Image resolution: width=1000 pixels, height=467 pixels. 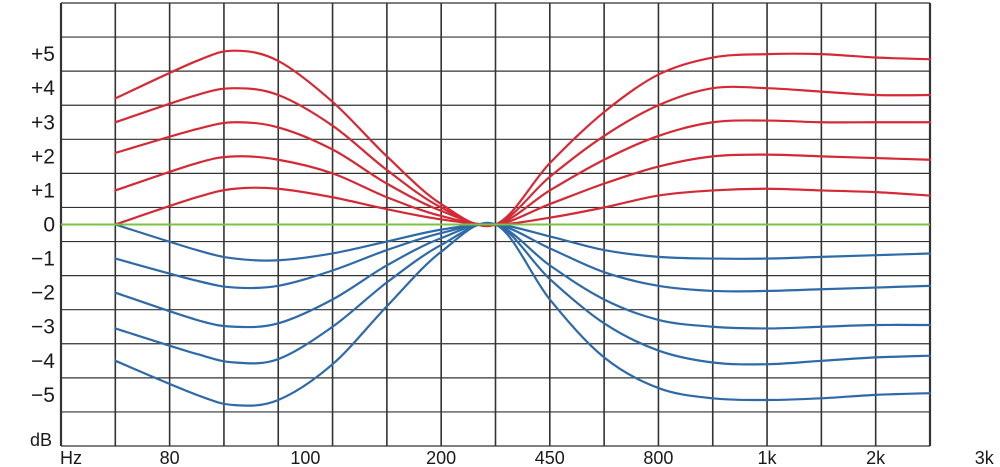 I want to click on x-tick-label: 1k, so click(x=768, y=457).